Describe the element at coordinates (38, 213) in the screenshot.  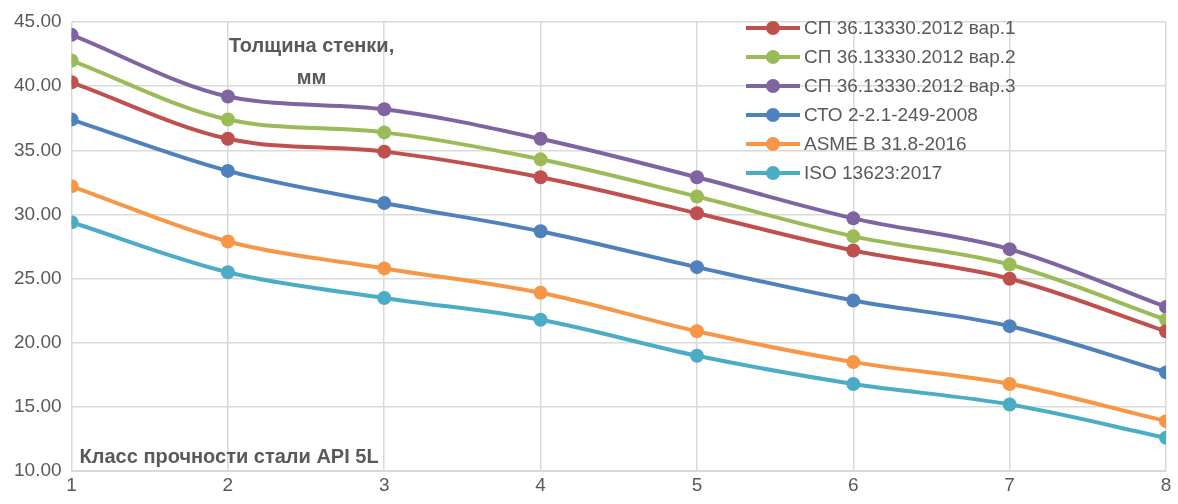
I see `y-tick-label: 30.00` at that location.